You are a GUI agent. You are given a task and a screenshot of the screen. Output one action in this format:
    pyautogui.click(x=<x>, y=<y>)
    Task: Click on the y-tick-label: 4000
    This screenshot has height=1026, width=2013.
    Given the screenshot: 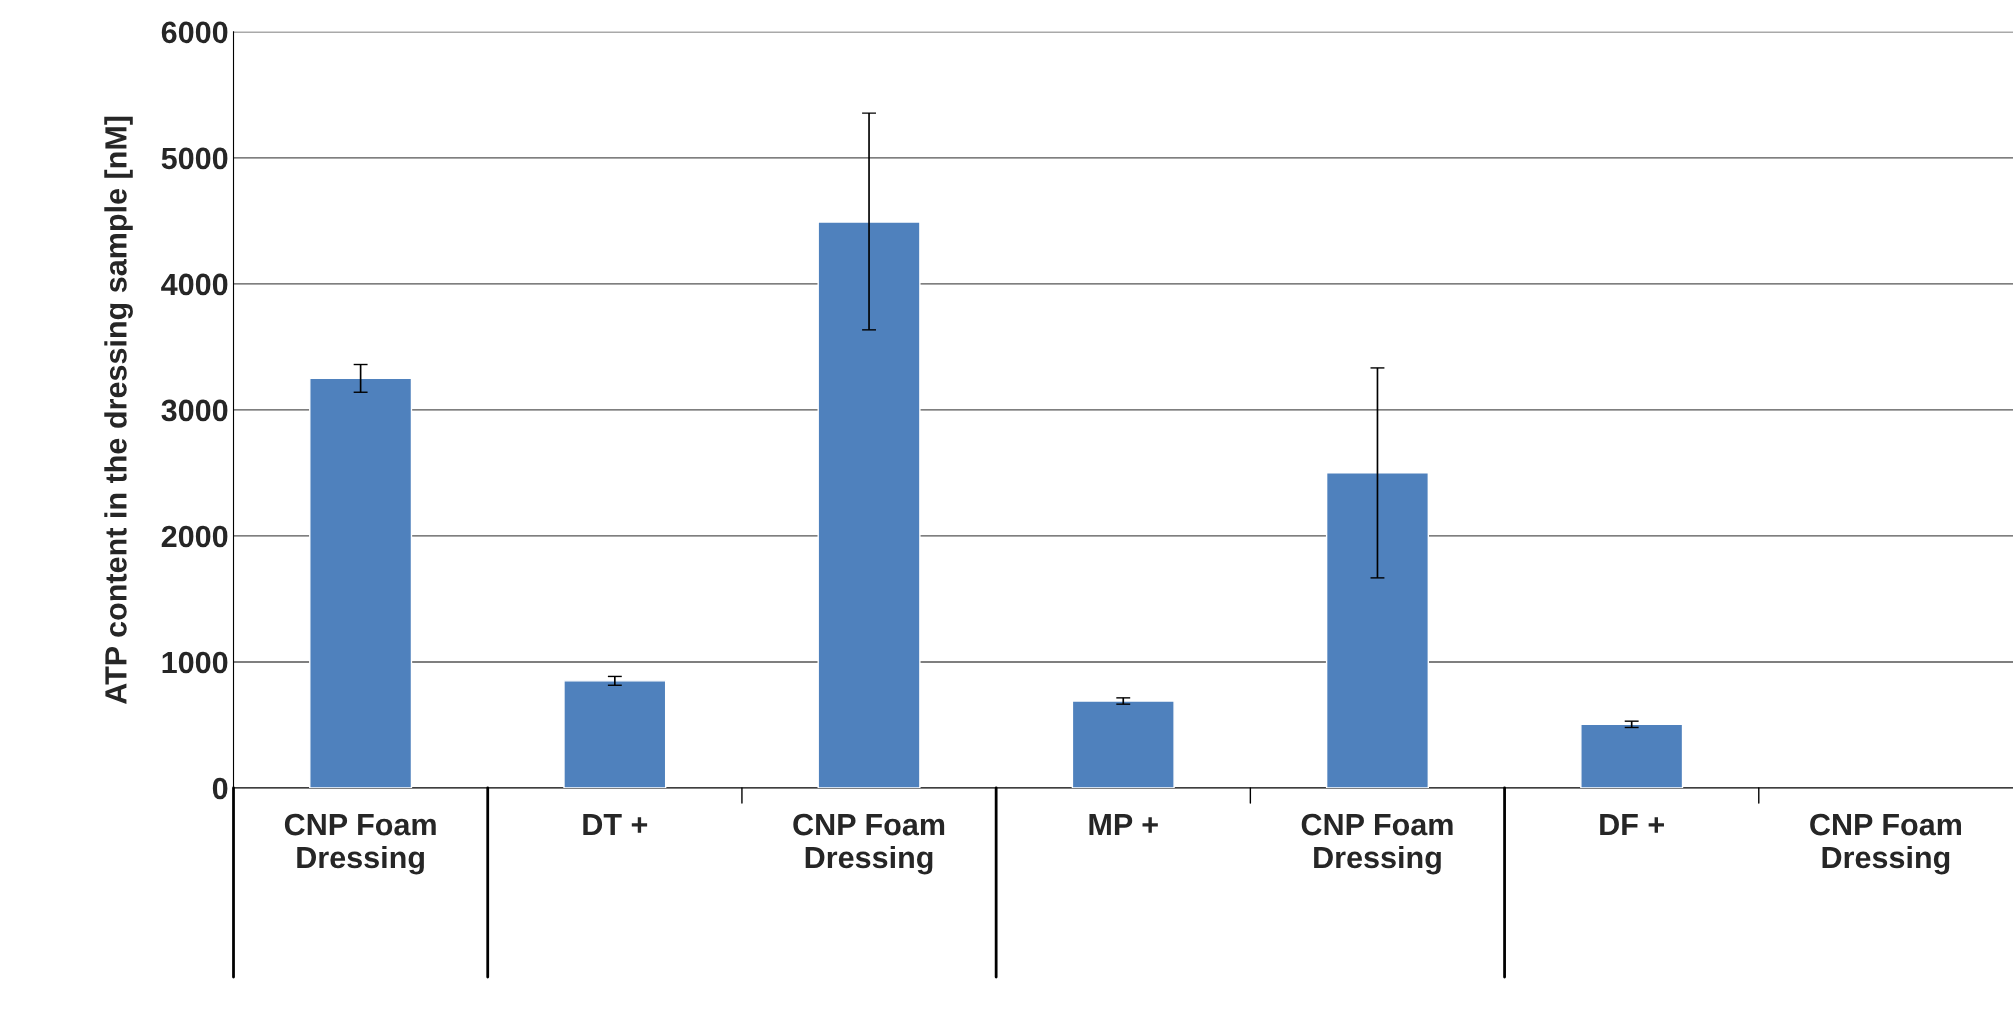 What is the action you would take?
    pyautogui.click(x=194, y=284)
    